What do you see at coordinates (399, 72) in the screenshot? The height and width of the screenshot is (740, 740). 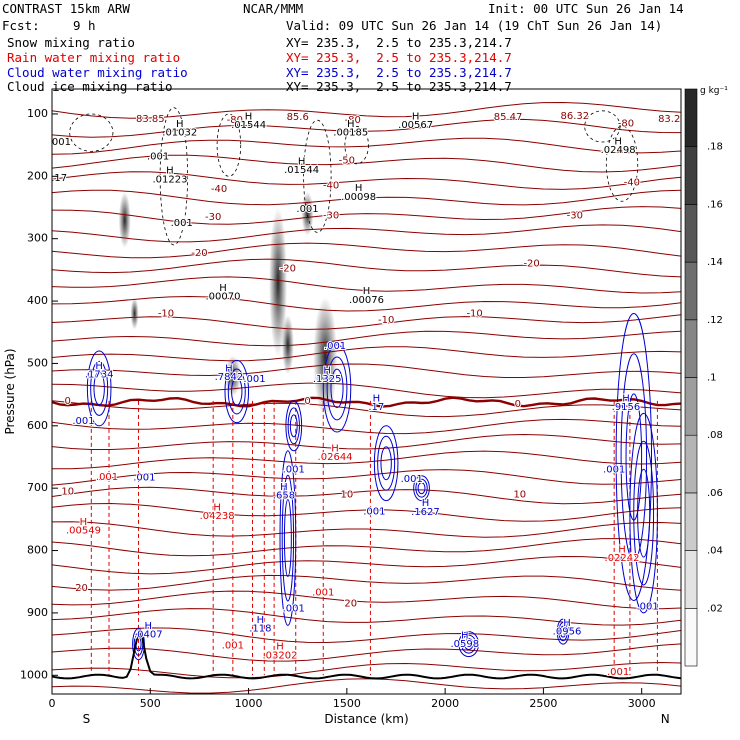 I see `field-cloudwater-xy: XY= 235.3, 2.5 to 235.3,214.7` at bounding box center [399, 72].